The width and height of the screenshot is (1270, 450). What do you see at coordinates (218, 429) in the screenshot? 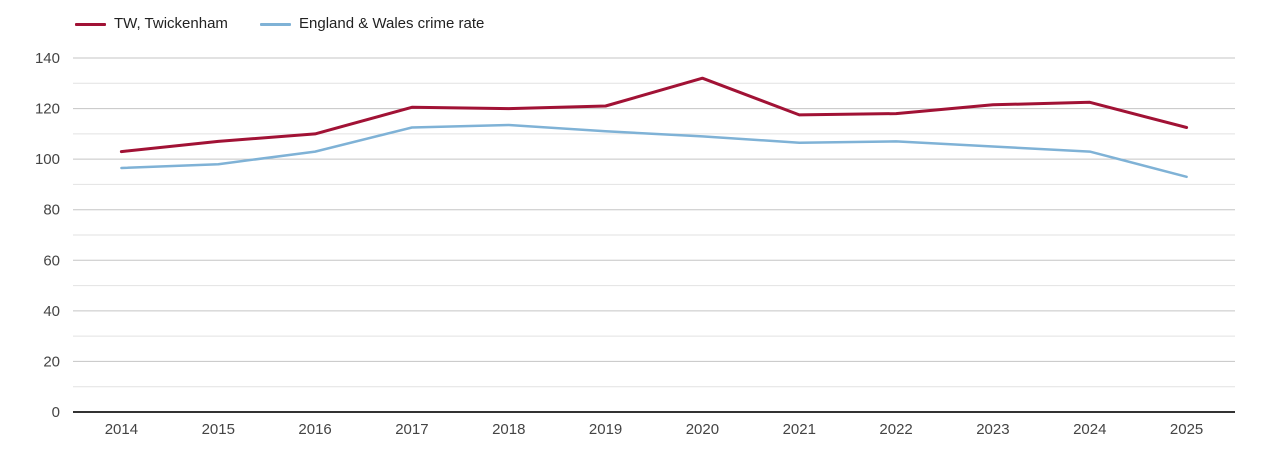
I see `x-axis-tick-label: 2015` at bounding box center [218, 429].